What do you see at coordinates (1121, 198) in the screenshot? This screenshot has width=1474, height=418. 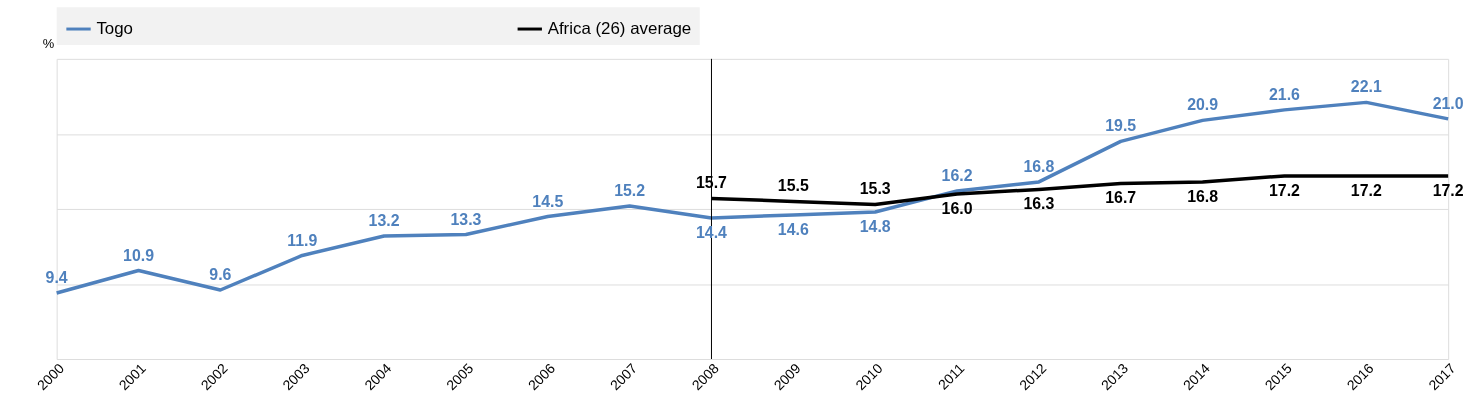 I see `data-label: 16.7` at bounding box center [1121, 198].